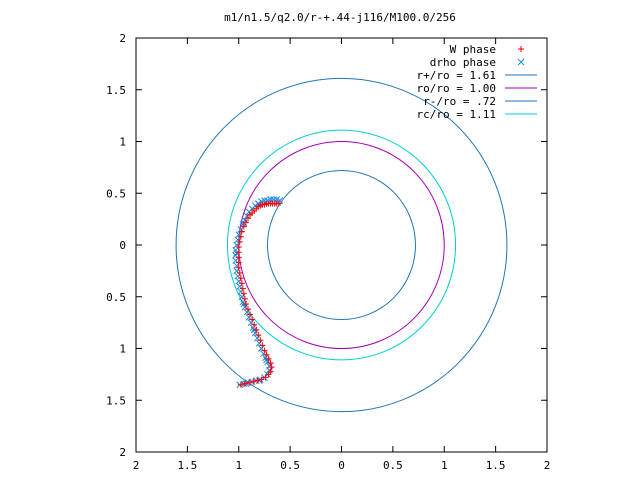 Image resolution: width=640 pixels, height=480 pixels. Describe the element at coordinates (341, 465) in the screenshot. I see `x-tick-label-4: 0` at that location.